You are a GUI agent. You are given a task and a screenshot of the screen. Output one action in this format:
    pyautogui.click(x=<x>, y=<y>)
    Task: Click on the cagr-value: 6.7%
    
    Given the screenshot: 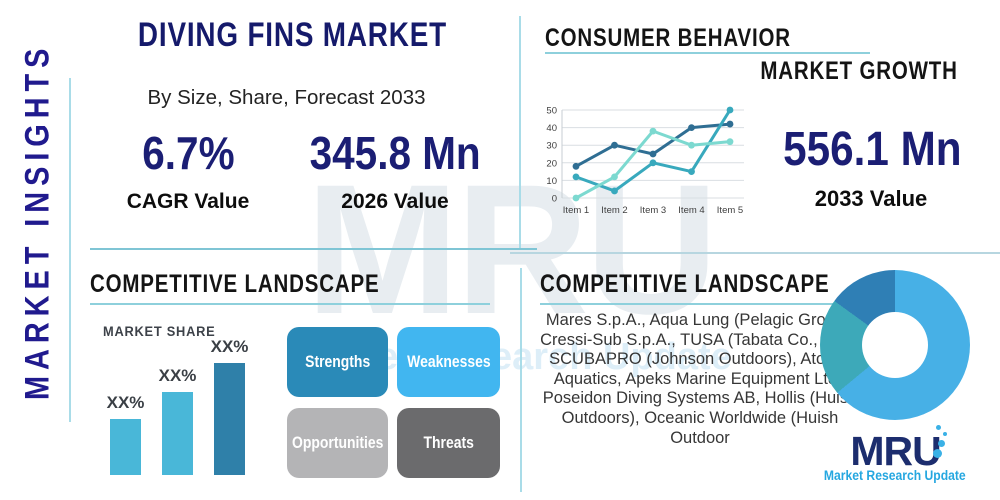 What is the action you would take?
    pyautogui.click(x=188, y=153)
    